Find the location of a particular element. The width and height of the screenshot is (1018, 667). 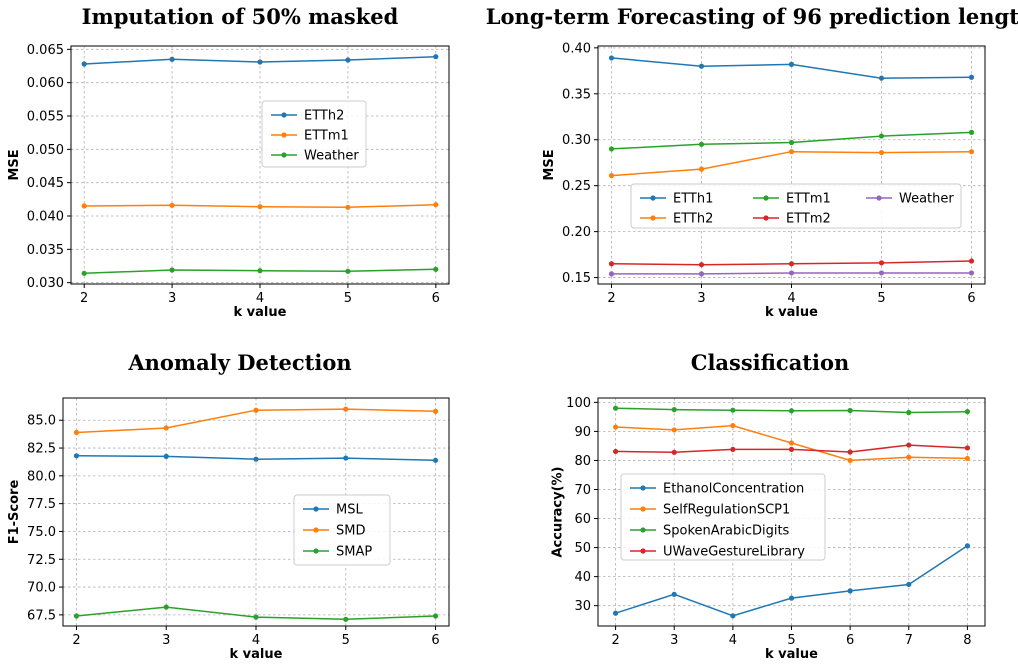

legend-label: MSL is located at coordinates (349, 510).